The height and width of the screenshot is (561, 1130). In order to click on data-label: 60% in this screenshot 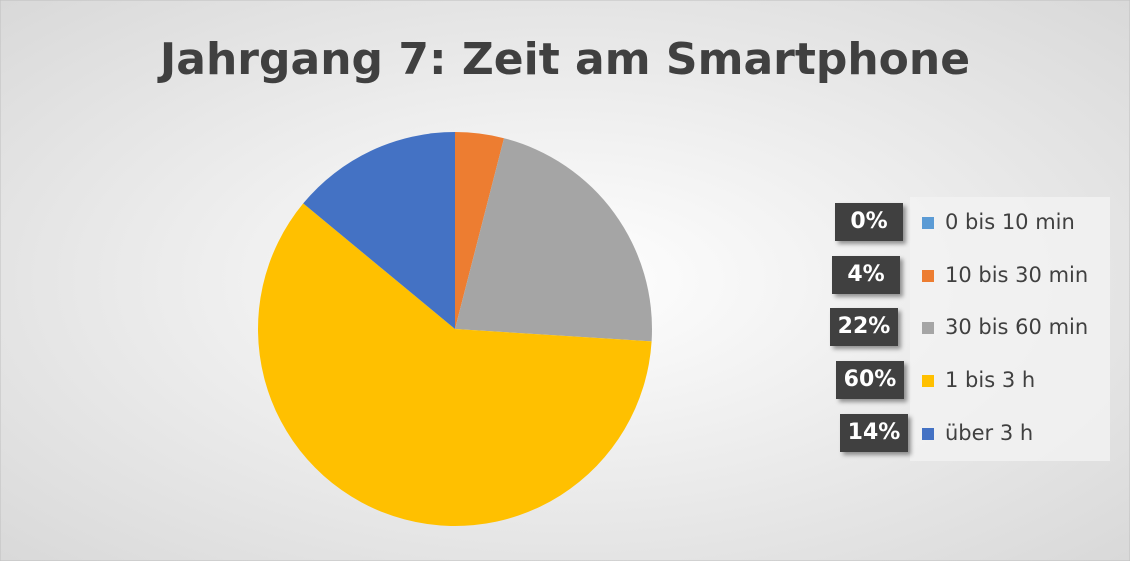, I will do `click(870, 379)`.